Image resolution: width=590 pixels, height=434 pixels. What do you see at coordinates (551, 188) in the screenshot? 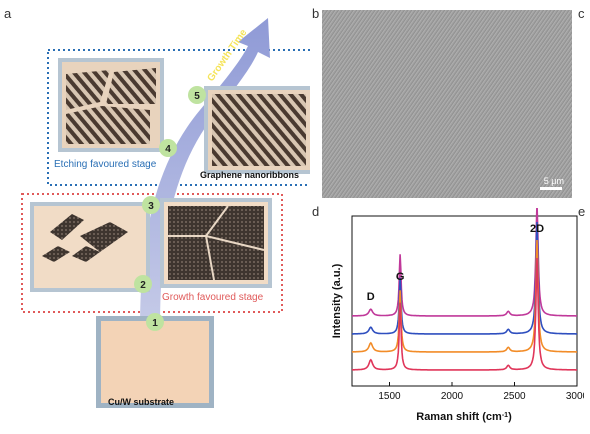
I see `scale-bar` at bounding box center [551, 188].